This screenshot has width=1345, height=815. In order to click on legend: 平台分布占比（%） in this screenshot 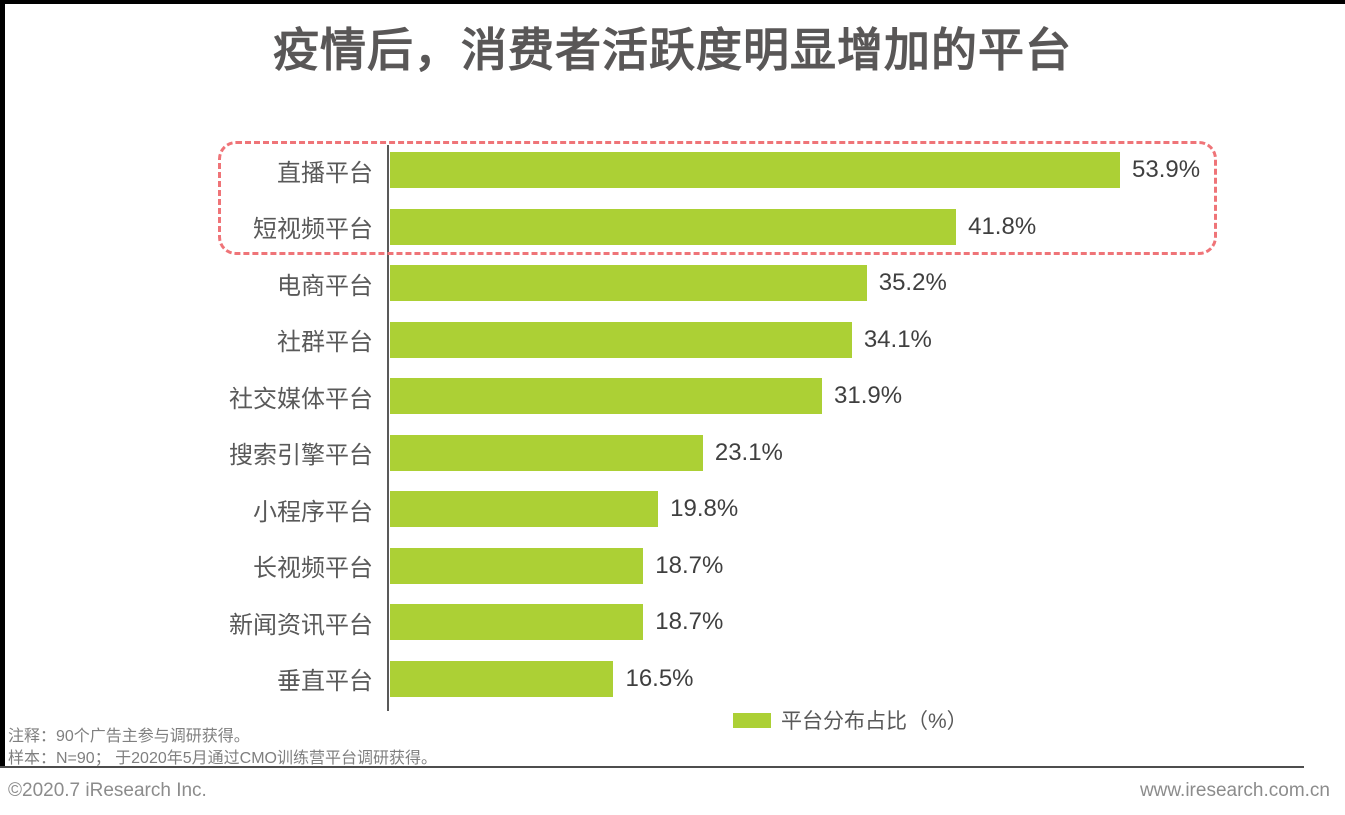, I will do `click(850, 720)`.